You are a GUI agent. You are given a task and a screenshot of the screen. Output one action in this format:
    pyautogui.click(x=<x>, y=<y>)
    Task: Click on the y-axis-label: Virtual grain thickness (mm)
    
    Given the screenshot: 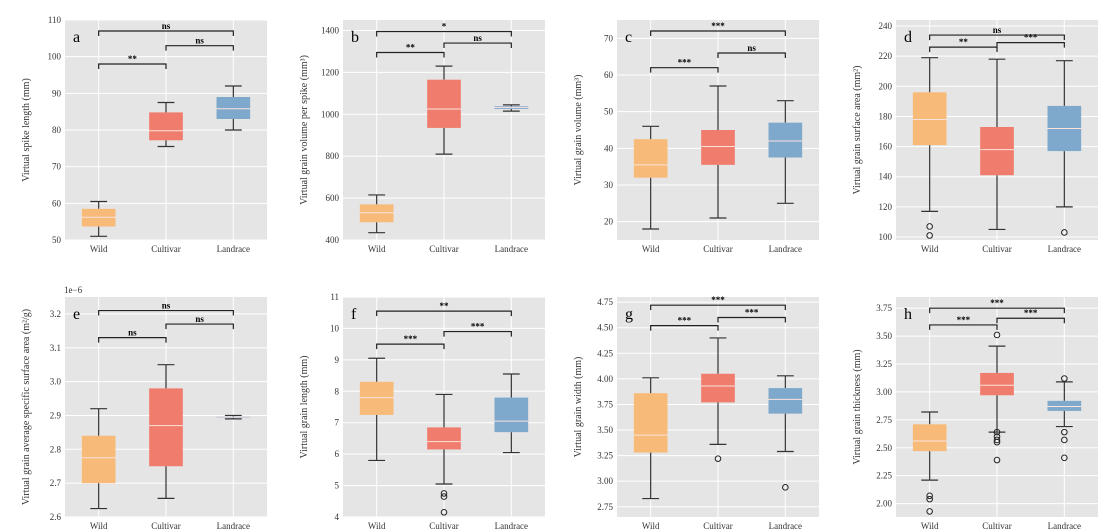 What is the action you would take?
    pyautogui.click(x=857, y=406)
    